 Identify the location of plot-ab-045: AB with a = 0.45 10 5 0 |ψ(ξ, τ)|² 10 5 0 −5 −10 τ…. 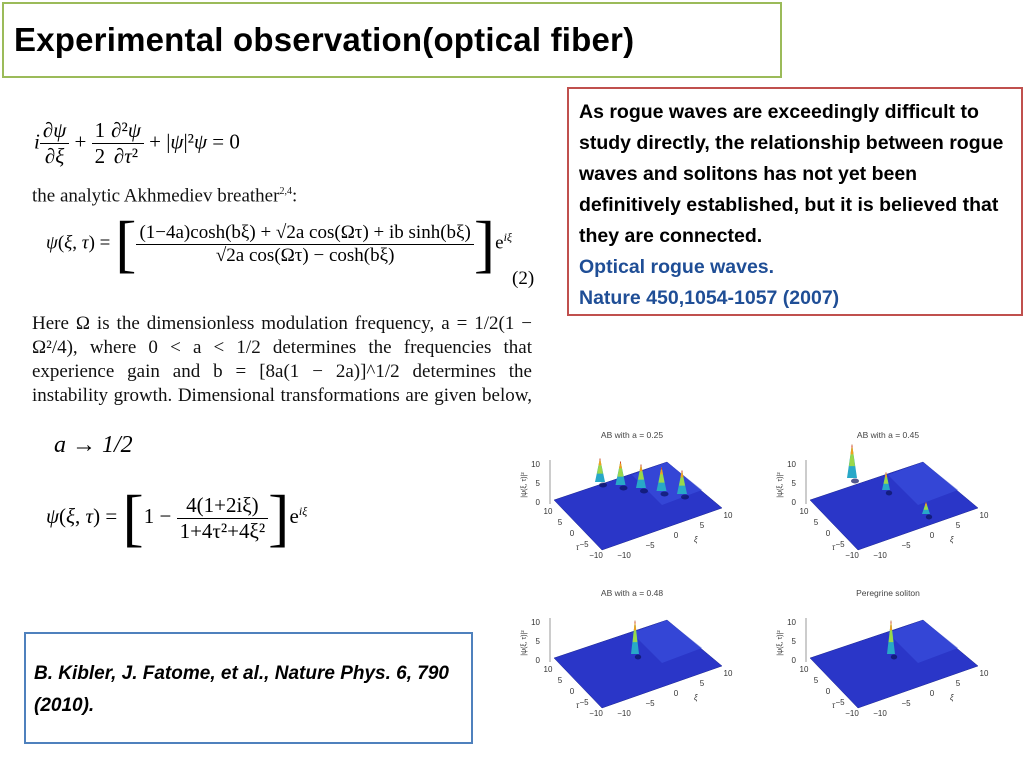
(888, 505).